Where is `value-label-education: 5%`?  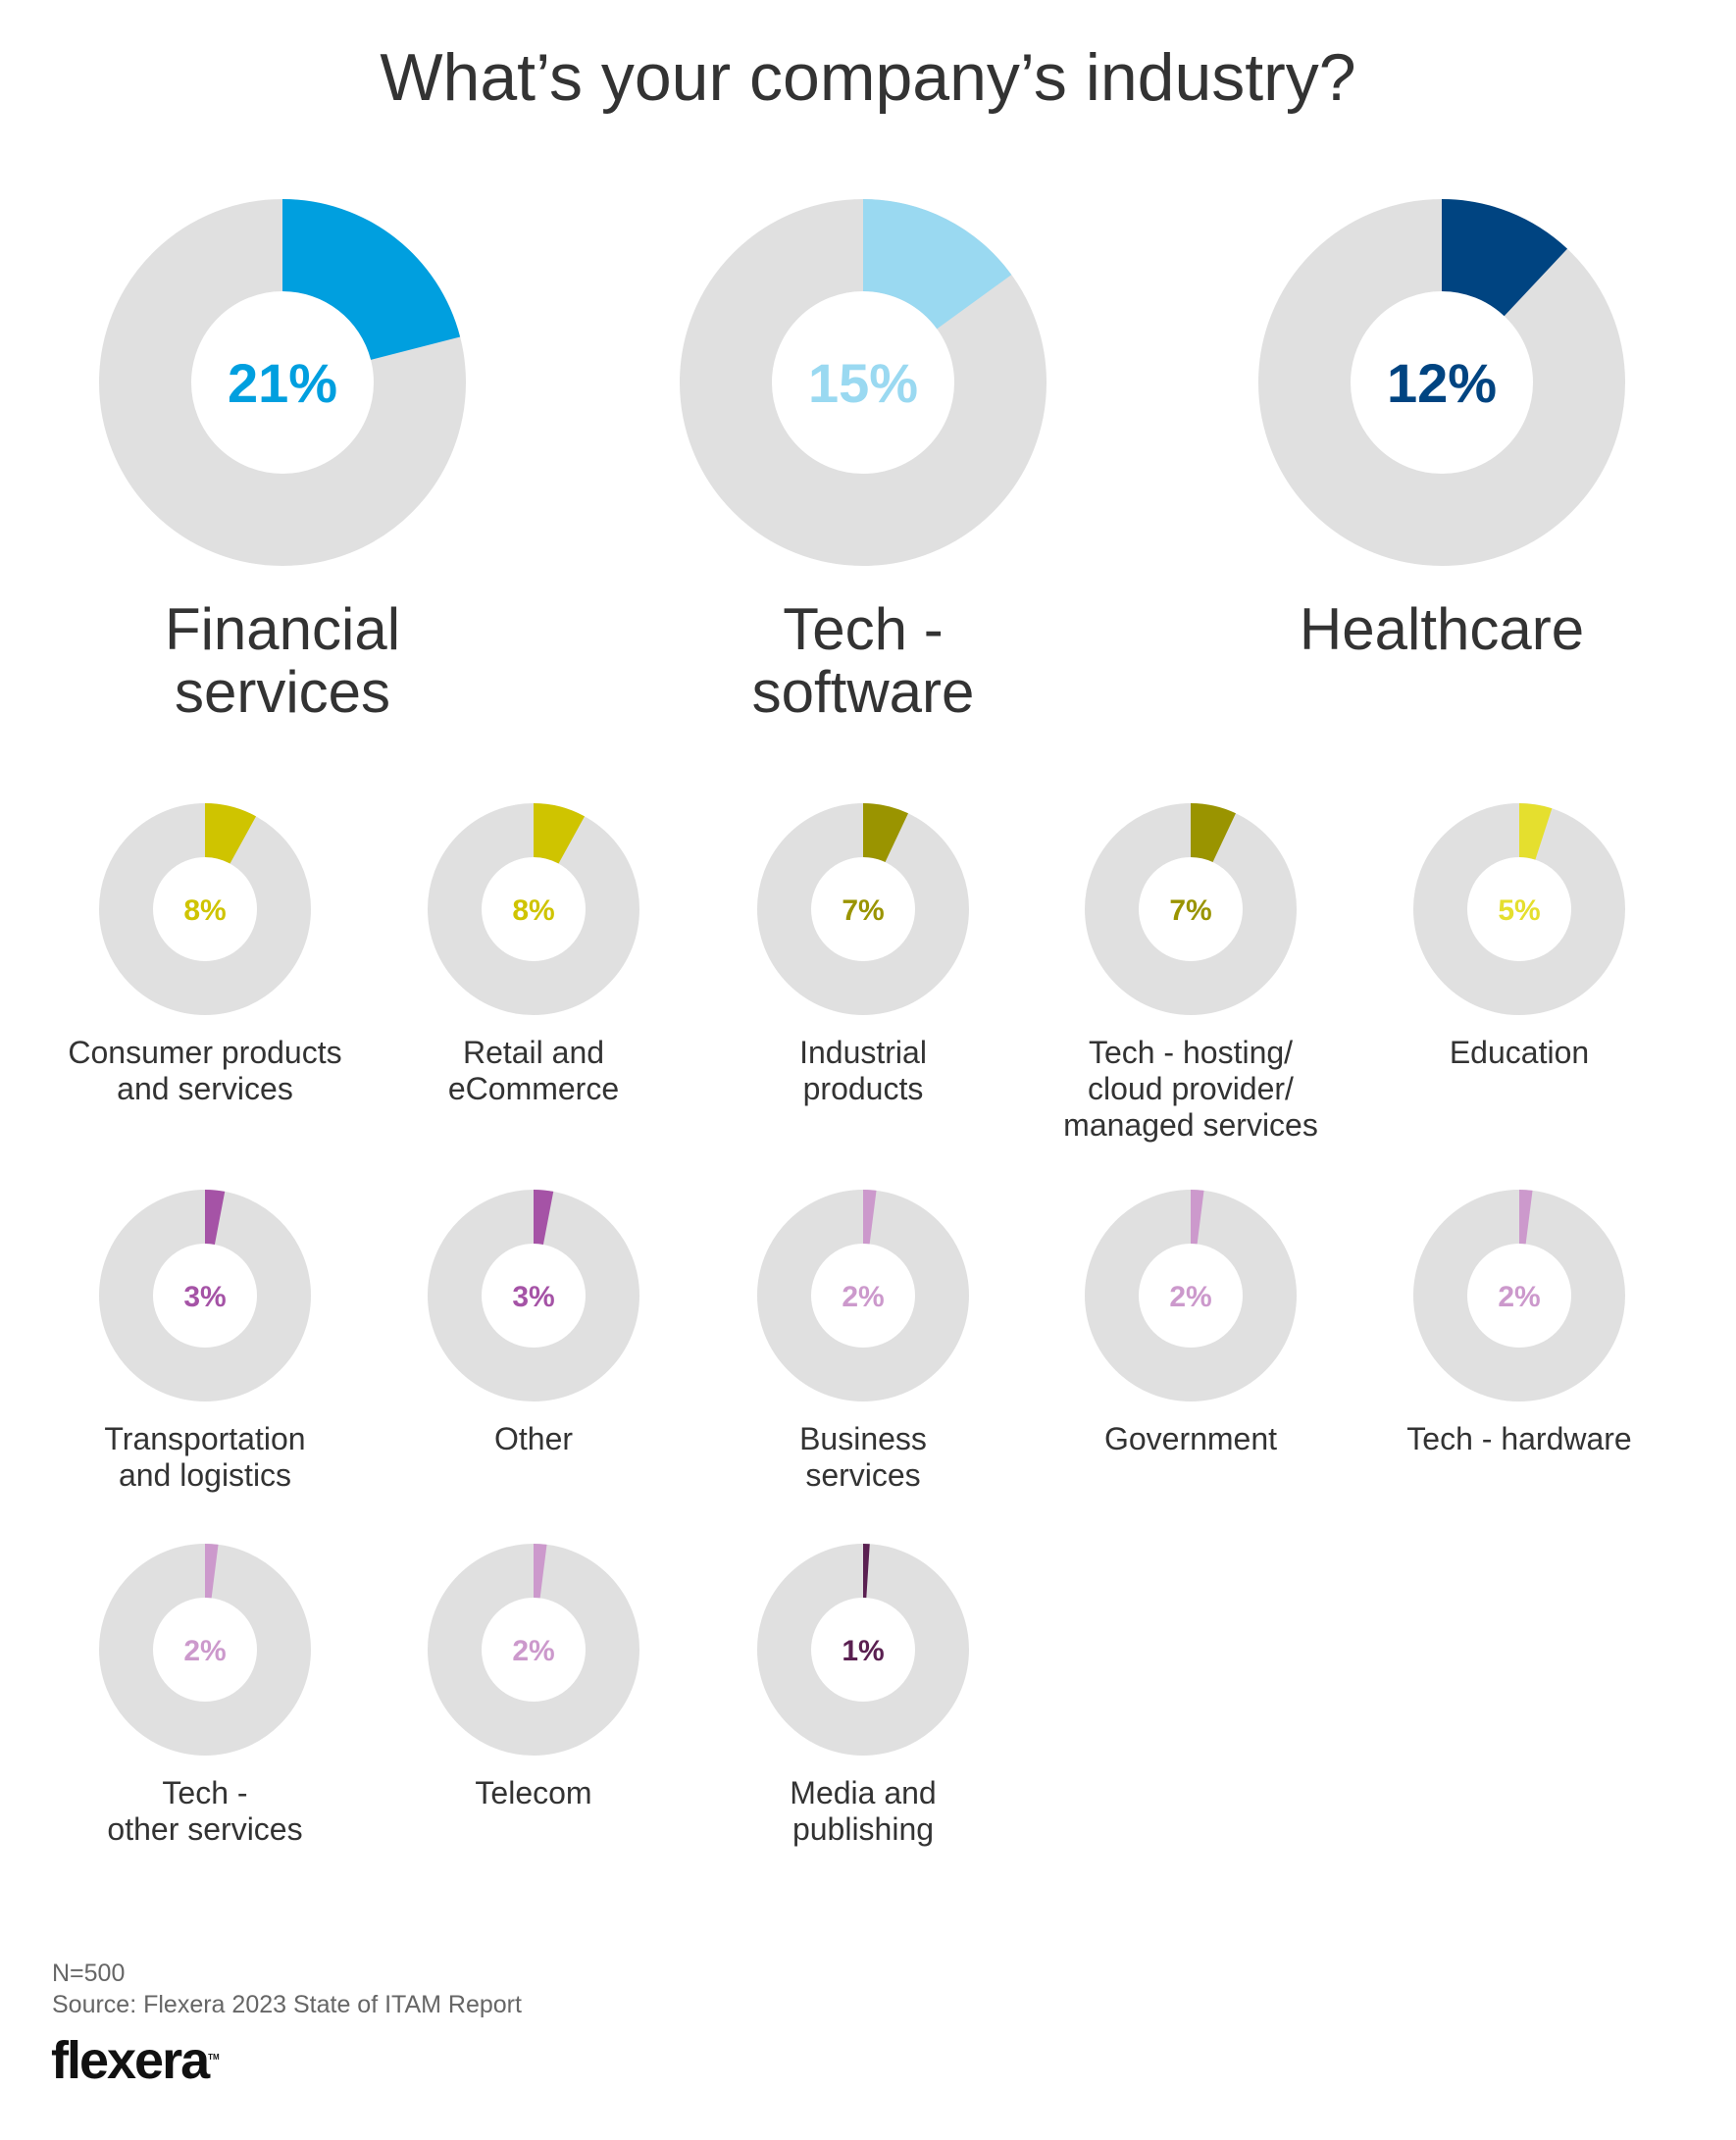 value-label-education: 5% is located at coordinates (1519, 910).